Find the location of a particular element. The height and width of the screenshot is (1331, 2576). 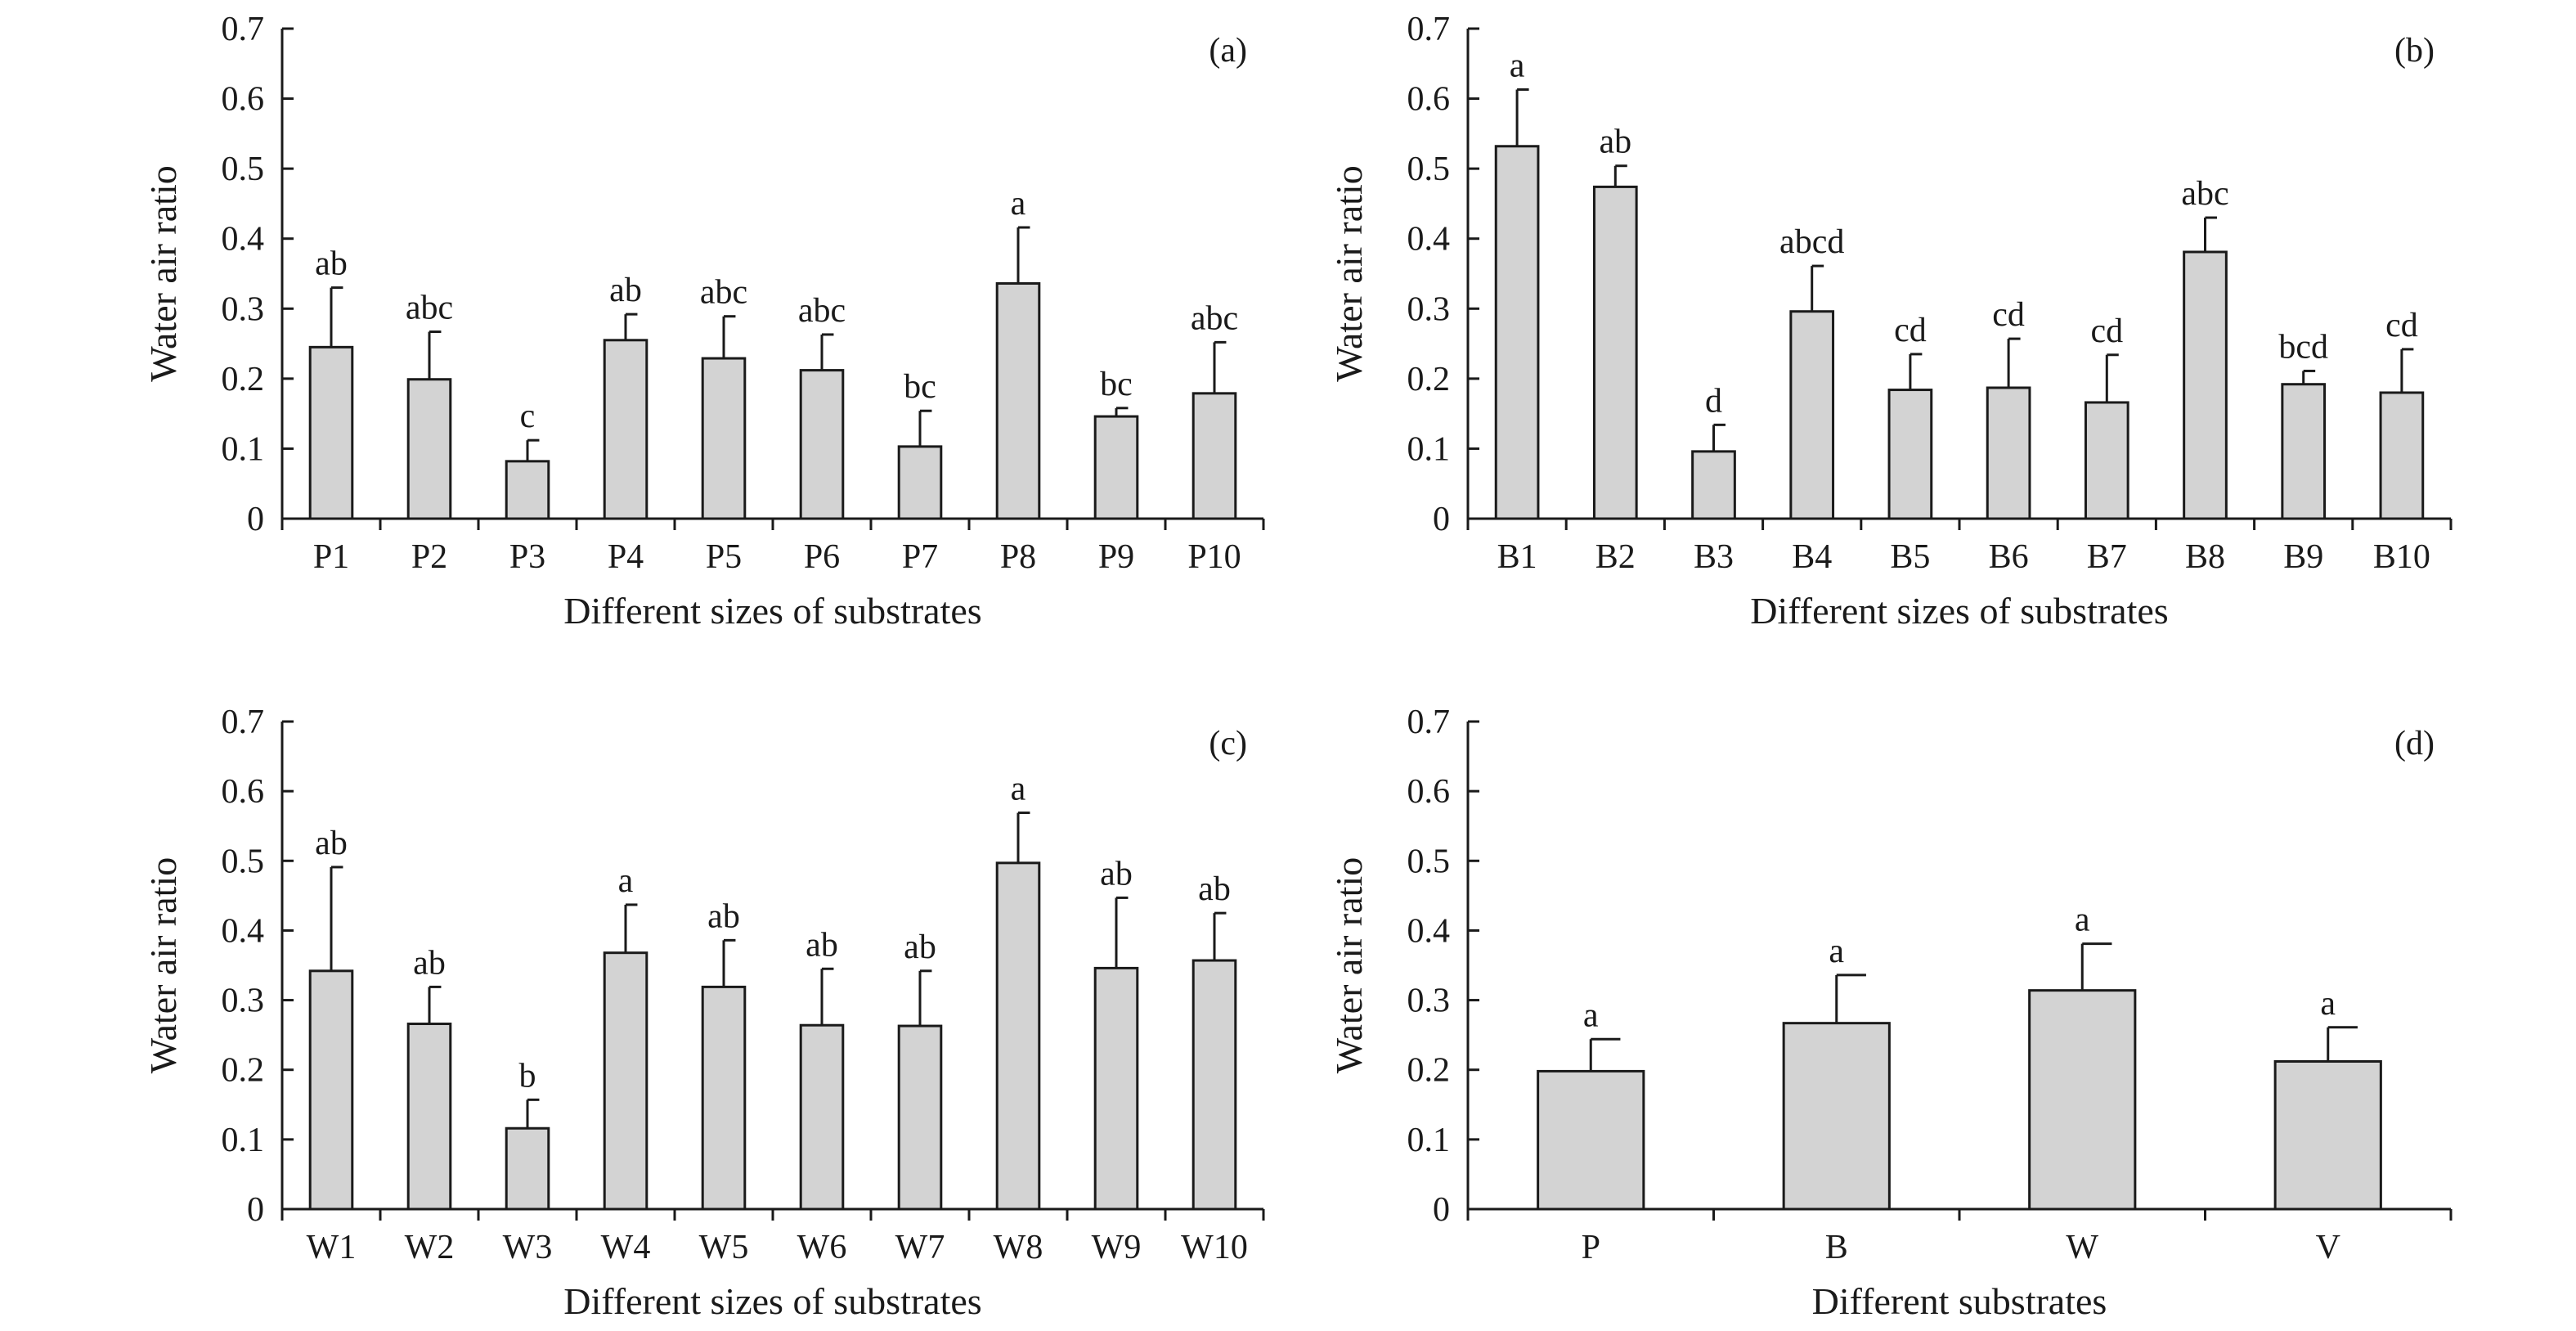

panel-label: (b) is located at coordinates (2414, 51).